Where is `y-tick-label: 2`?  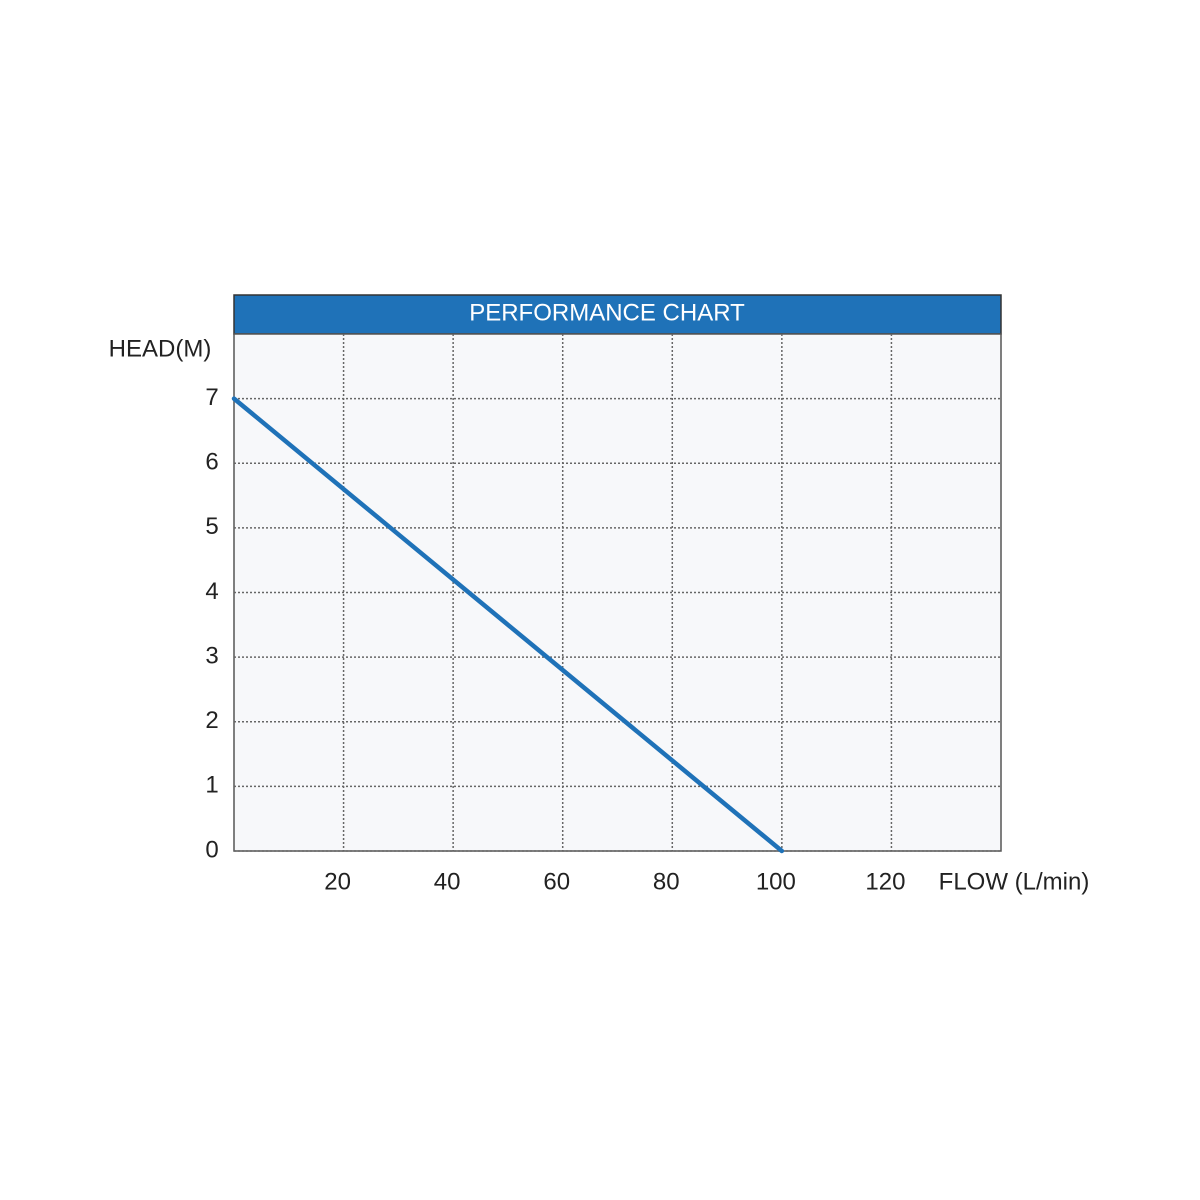 y-tick-label: 2 is located at coordinates (211, 720).